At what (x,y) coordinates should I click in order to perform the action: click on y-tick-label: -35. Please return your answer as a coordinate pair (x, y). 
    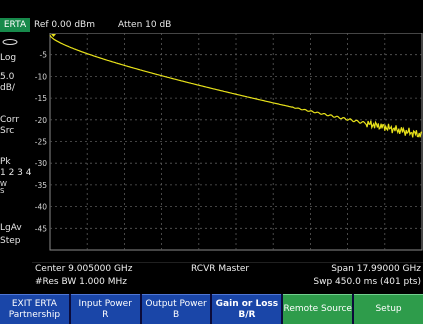
    Looking at the image, I should click on (41, 185).